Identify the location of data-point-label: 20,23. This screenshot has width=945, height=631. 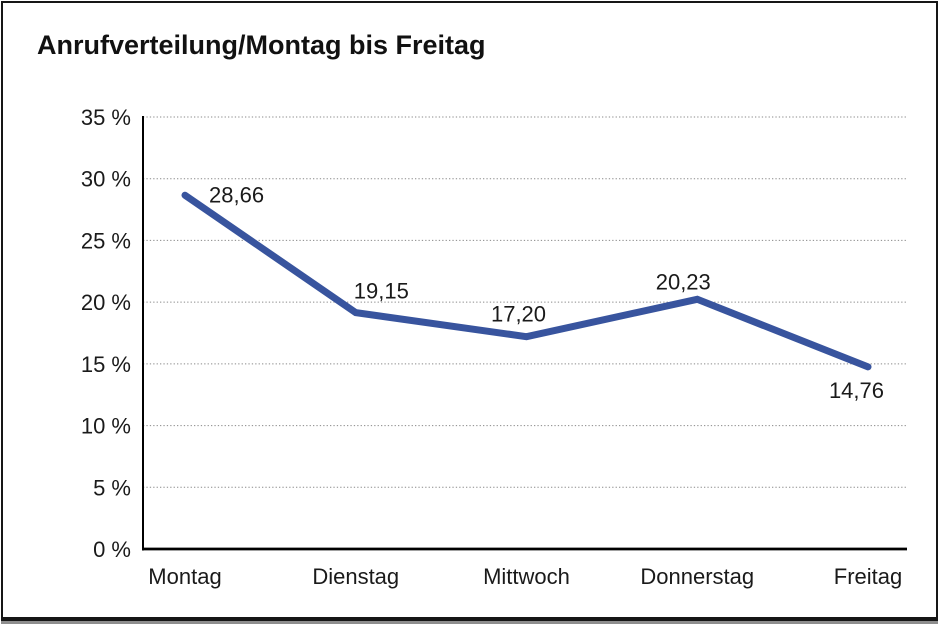
(683, 281).